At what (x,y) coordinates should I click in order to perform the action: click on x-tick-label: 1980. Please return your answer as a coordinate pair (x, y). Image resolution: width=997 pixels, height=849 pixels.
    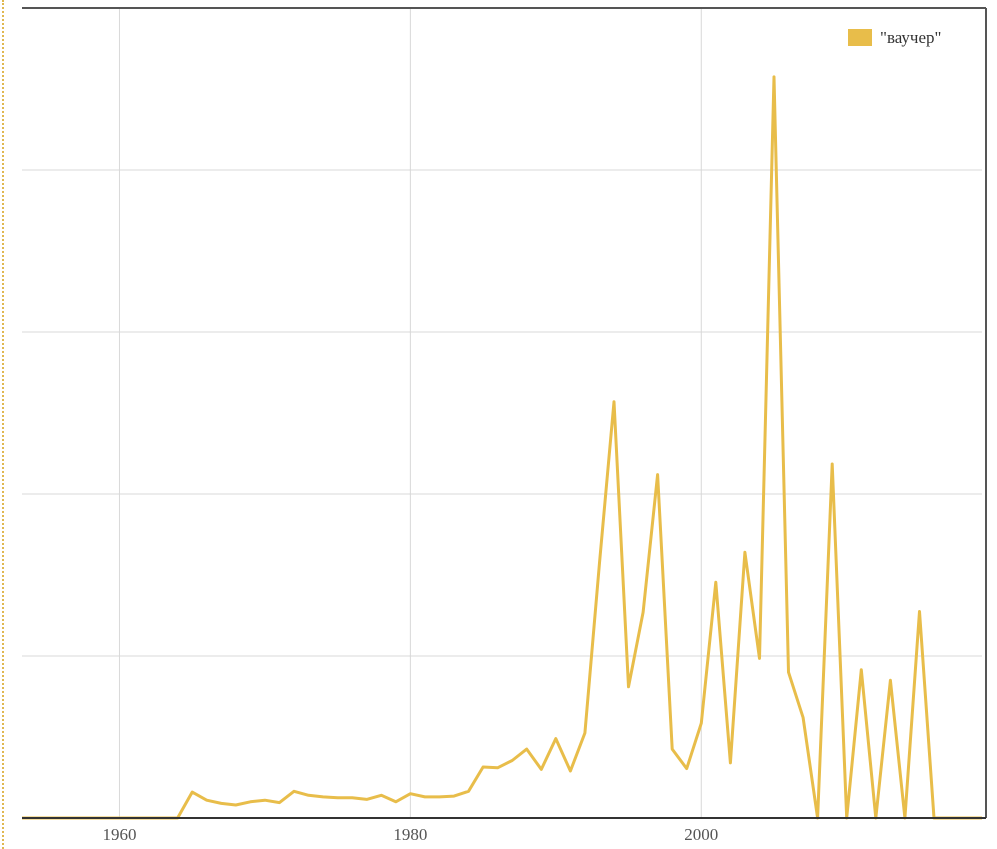
    Looking at the image, I should click on (410, 834).